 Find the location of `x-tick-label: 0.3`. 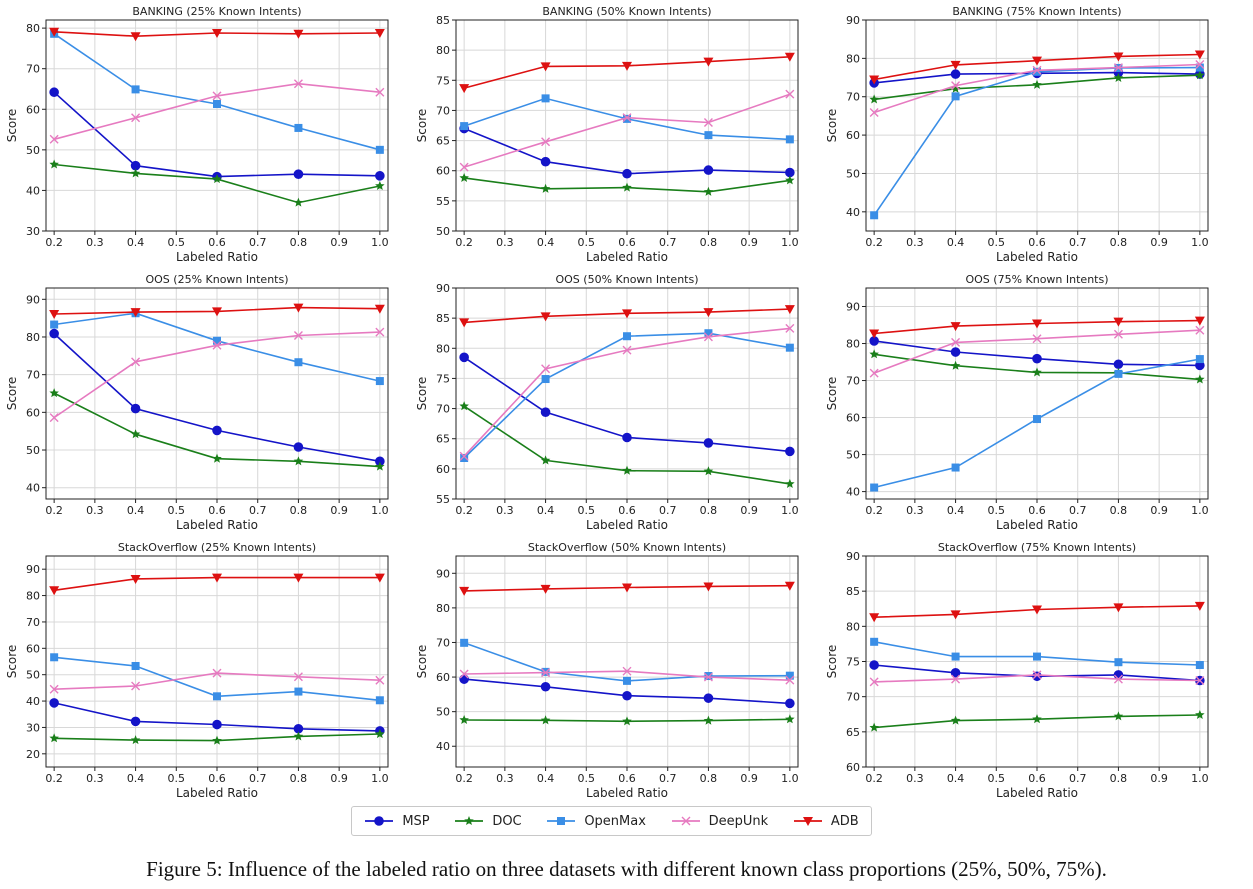

x-tick-label: 0.3 is located at coordinates (95, 510).